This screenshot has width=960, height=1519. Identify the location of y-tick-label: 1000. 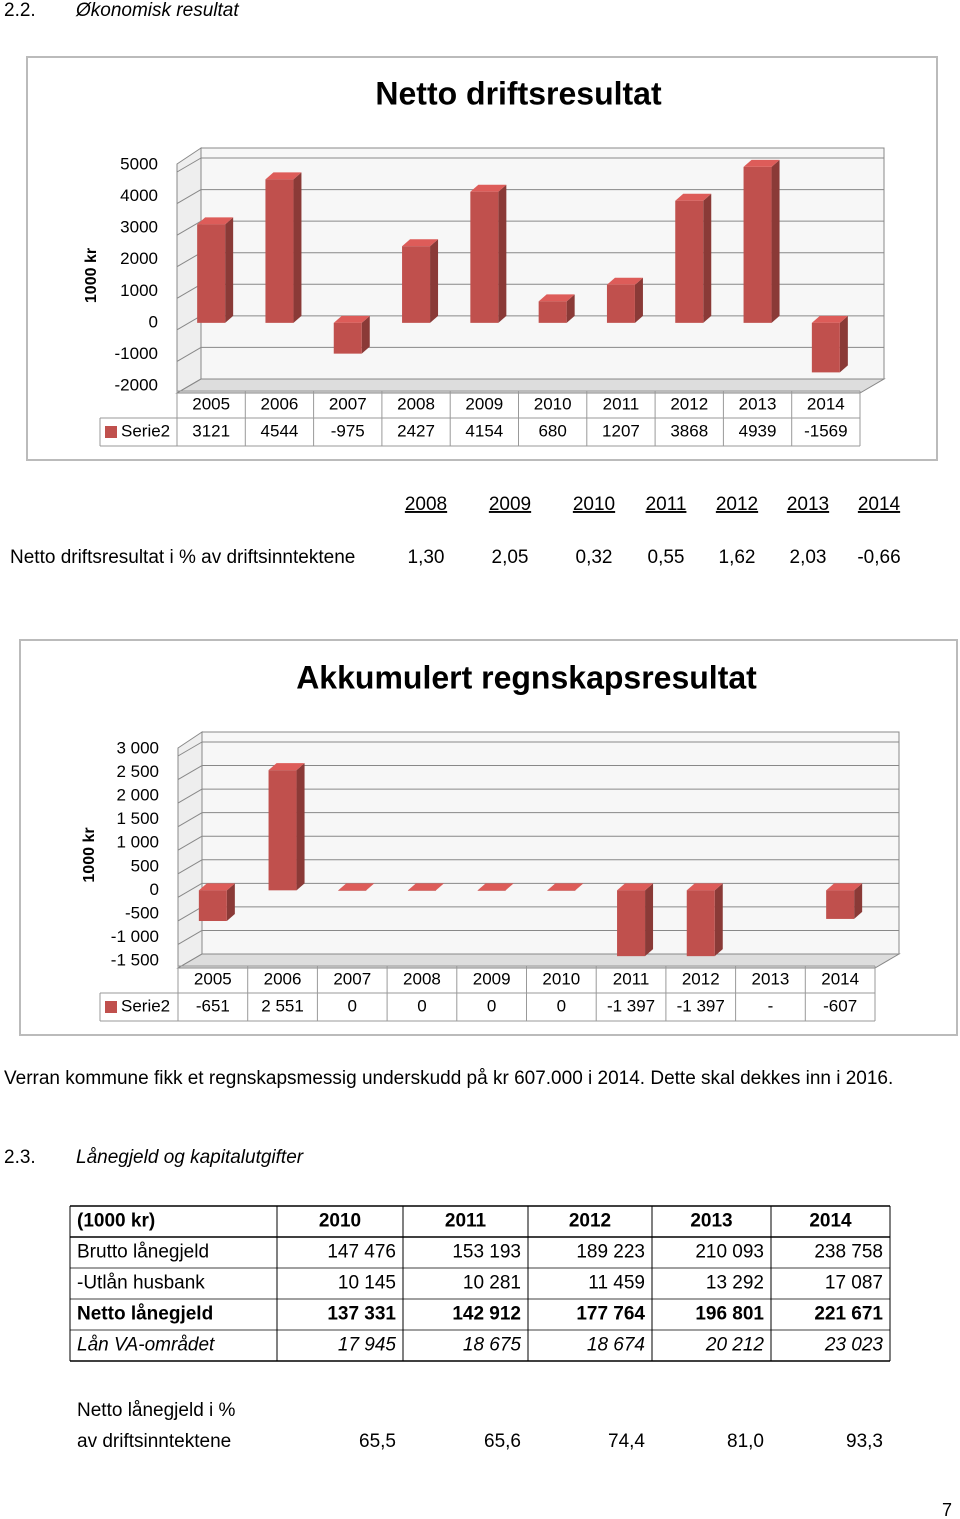
(139, 290).